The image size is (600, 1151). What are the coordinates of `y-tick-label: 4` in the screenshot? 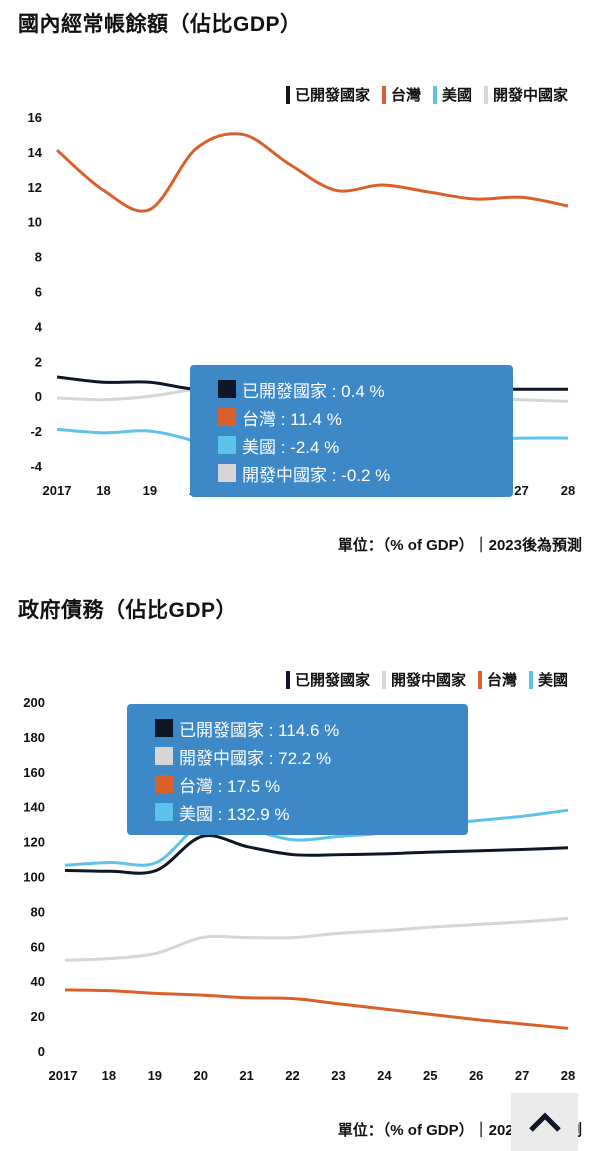 It's located at (39, 326).